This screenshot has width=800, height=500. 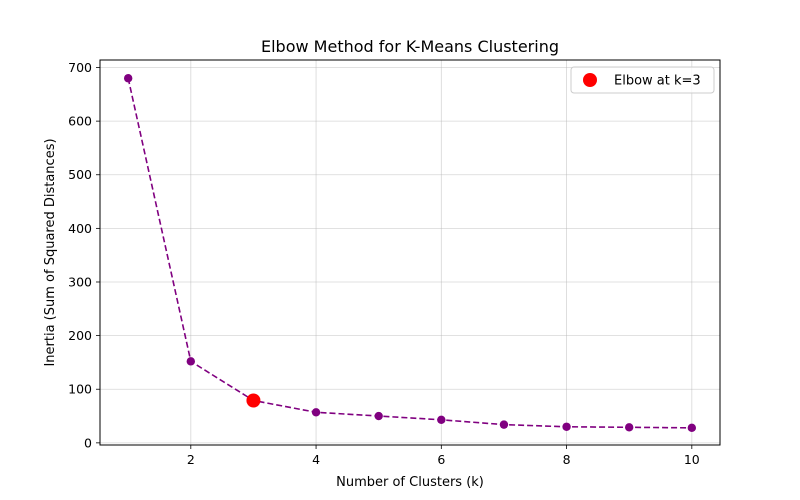 What do you see at coordinates (567, 459) in the screenshot?
I see `x-tick-label: 8` at bounding box center [567, 459].